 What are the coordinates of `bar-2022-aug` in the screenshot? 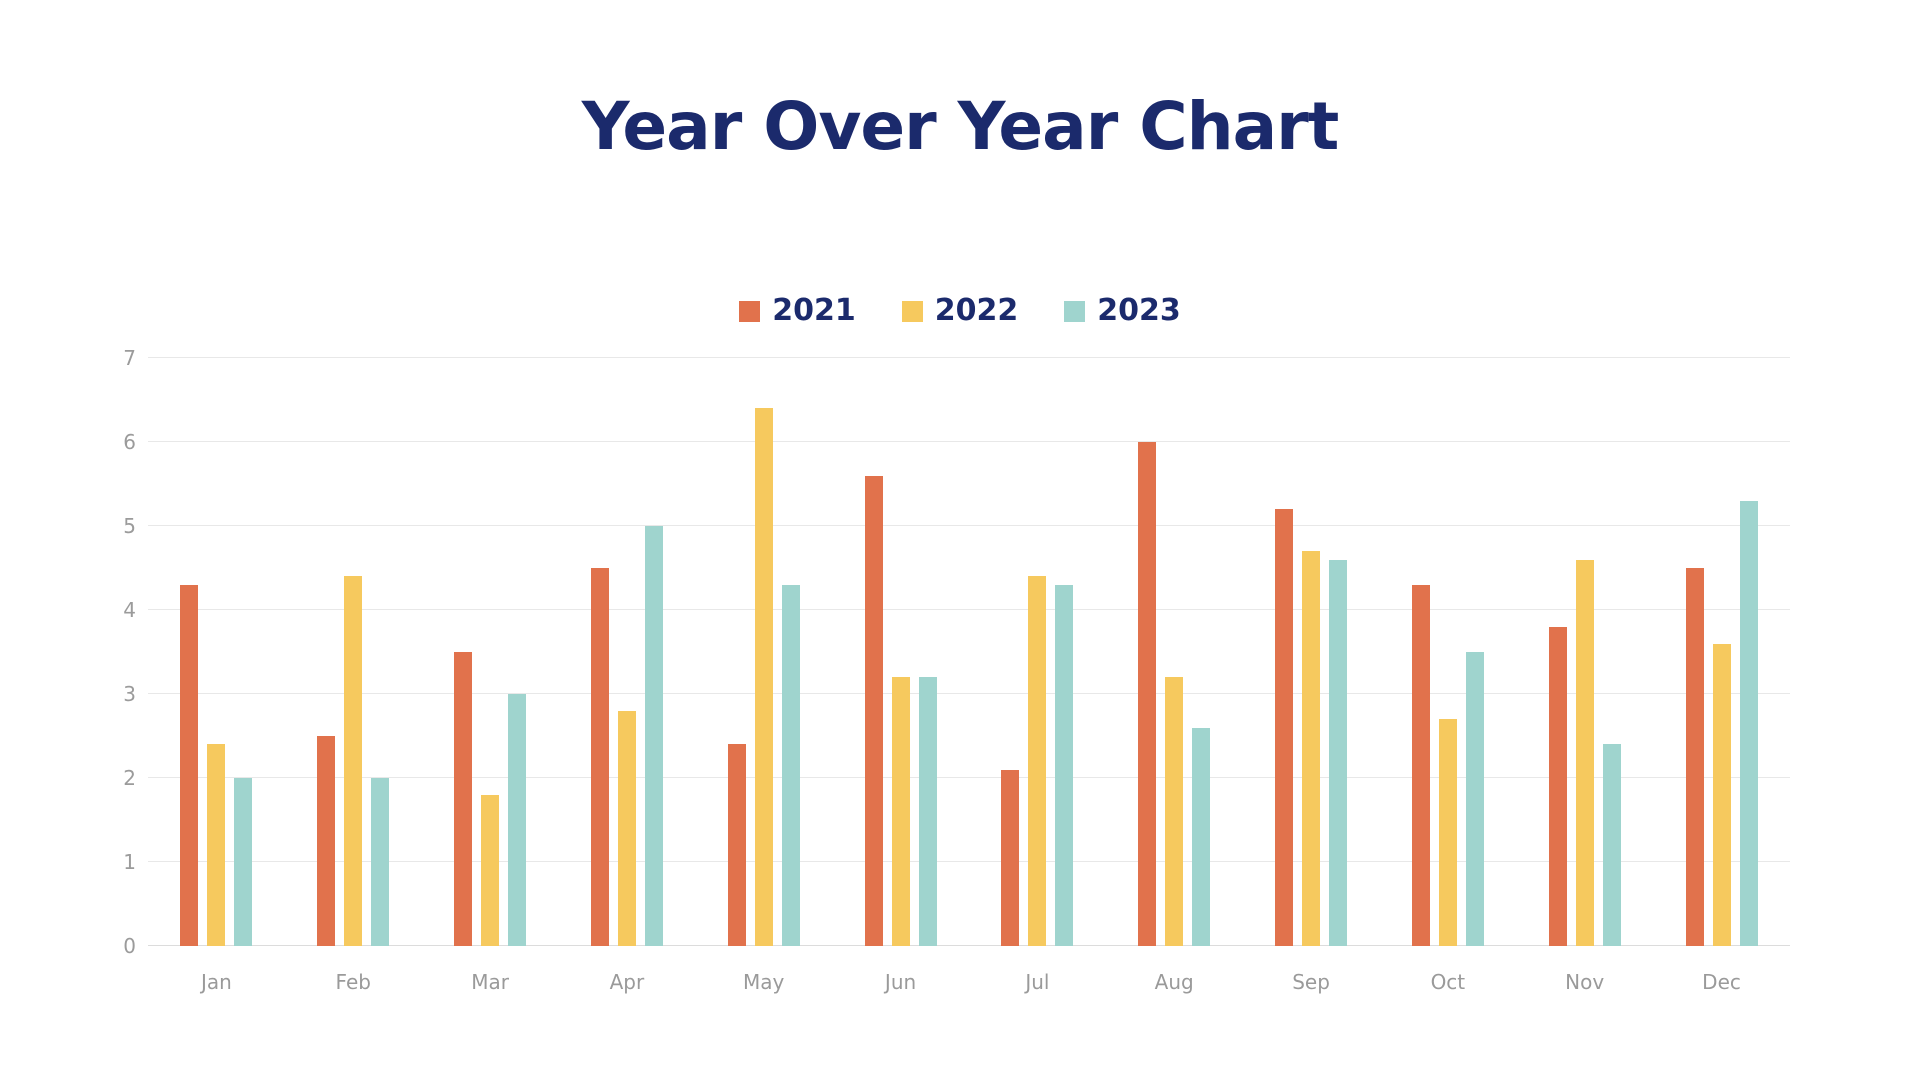 It's located at (1174, 811).